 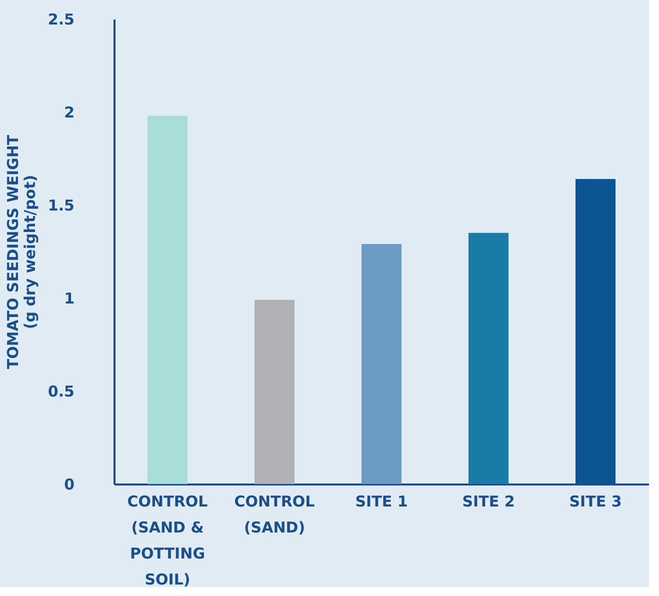 I want to click on x-tick-label: CONTROL (SAND), so click(x=275, y=514).